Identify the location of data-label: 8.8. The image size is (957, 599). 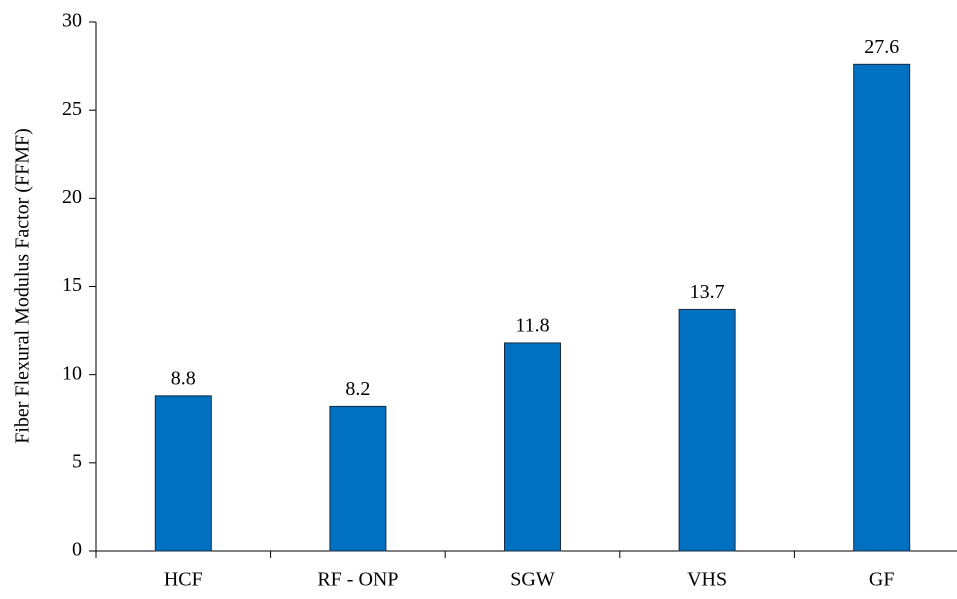
(183, 378).